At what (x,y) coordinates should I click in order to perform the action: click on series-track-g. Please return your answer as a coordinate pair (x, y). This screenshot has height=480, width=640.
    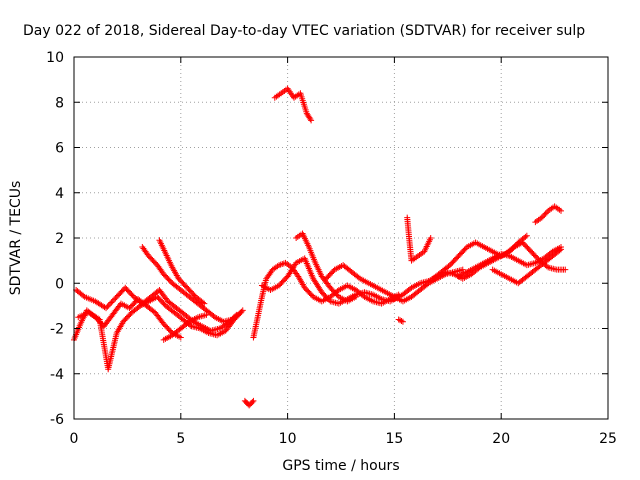
    Looking at the image, I should click on (249, 403).